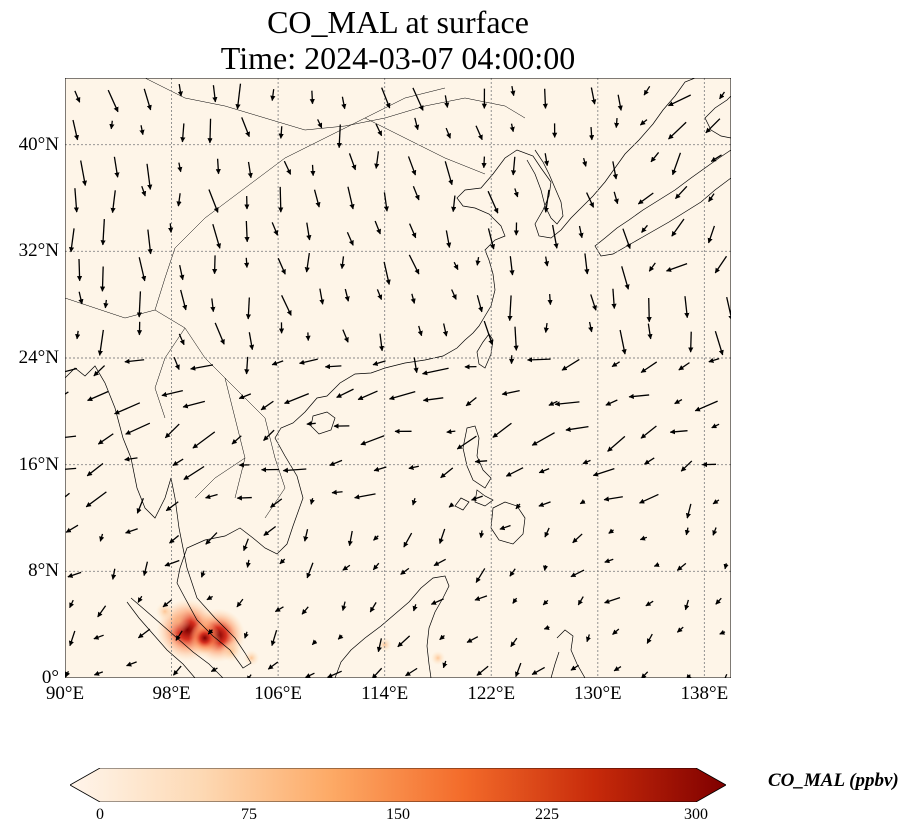 Image resolution: width=922 pixels, height=836 pixels. What do you see at coordinates (38, 251) in the screenshot?
I see `lat-tick-label: 32°N` at bounding box center [38, 251].